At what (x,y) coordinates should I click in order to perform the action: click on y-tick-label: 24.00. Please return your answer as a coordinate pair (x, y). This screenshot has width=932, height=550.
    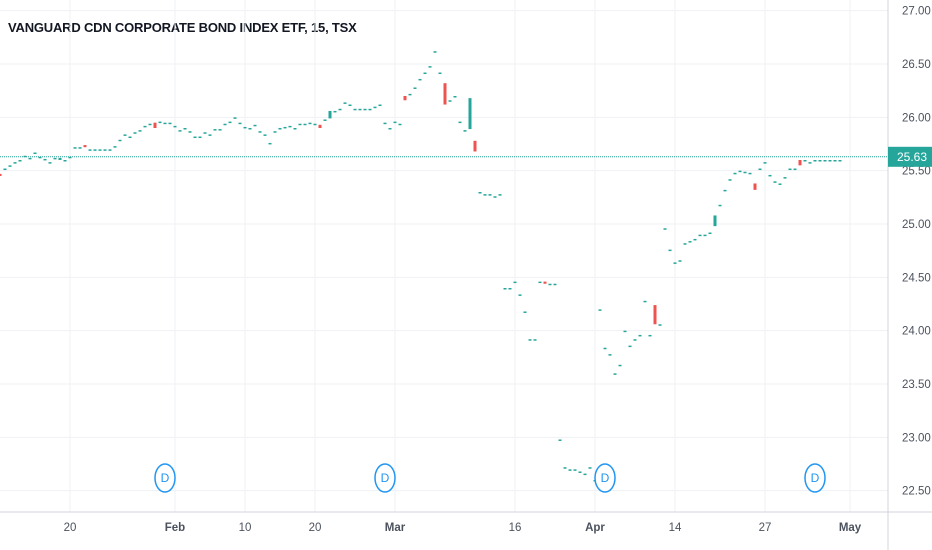
    Looking at the image, I should click on (916, 332).